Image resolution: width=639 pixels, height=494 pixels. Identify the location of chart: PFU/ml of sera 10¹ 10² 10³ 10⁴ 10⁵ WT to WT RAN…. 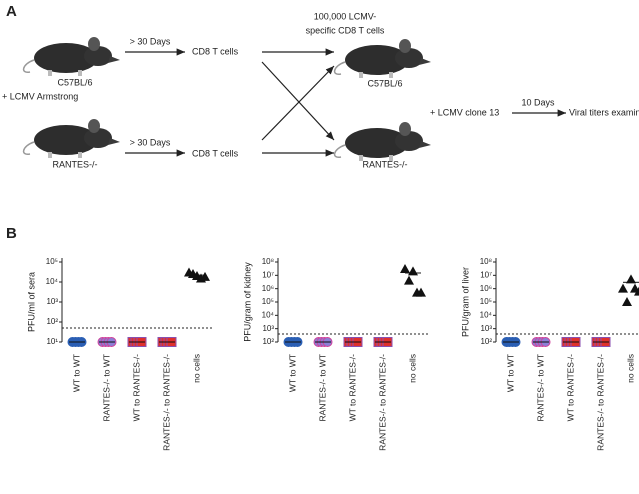
(119, 354).